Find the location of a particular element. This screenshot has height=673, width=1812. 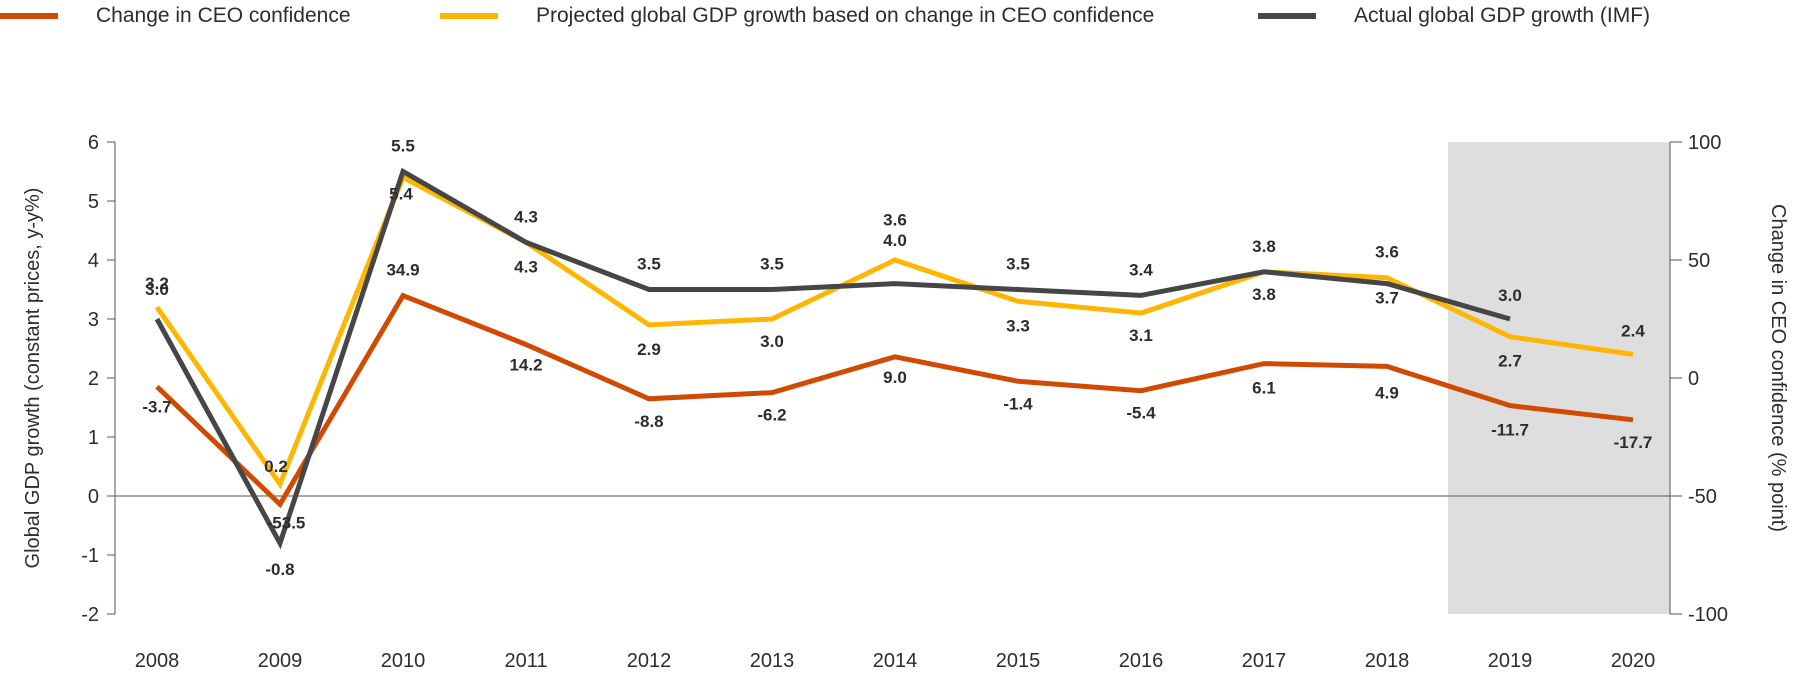

legend-item-ceo: Change in CEO confidence is located at coordinates (175, 16).